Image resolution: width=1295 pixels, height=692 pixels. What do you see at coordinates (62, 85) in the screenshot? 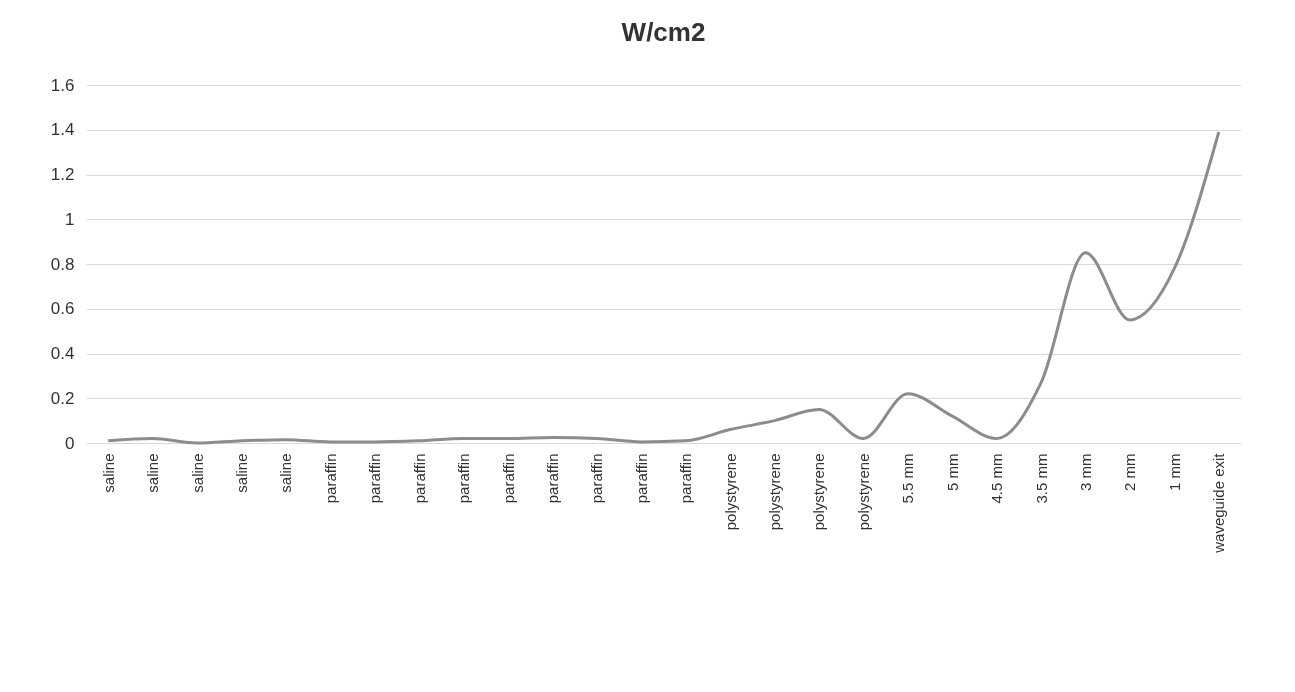
I see `y-tick-label: 1.6` at bounding box center [62, 85].